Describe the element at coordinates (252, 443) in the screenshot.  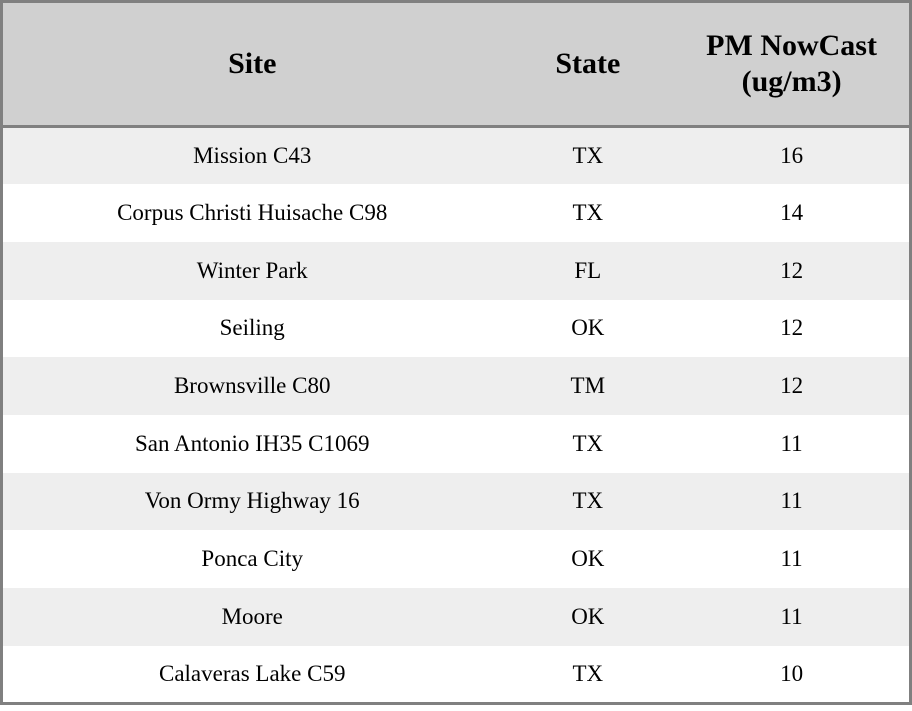
I see `site-cell: San Antonio IH35 C1069` at that location.